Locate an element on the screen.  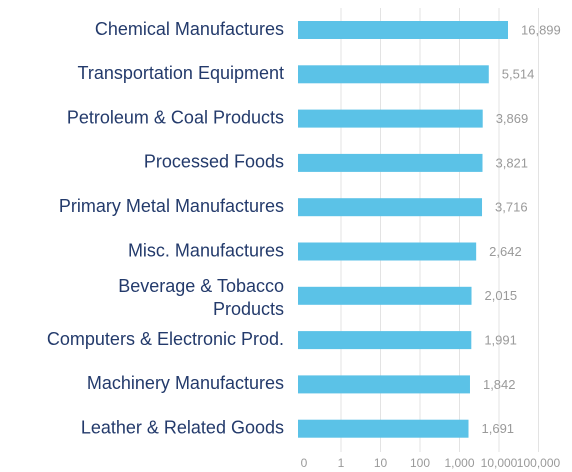
value-label: 2,015 is located at coordinates (501, 295).